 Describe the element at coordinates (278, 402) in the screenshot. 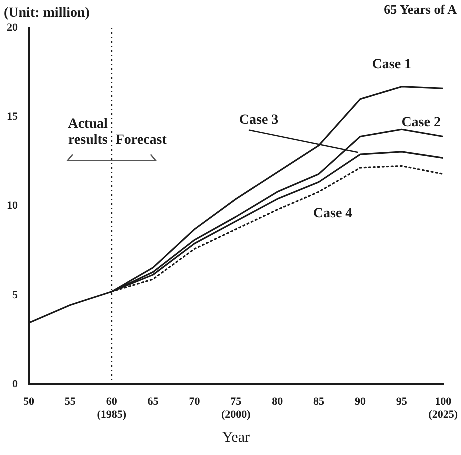

I see `x-tick-label: 80` at that location.